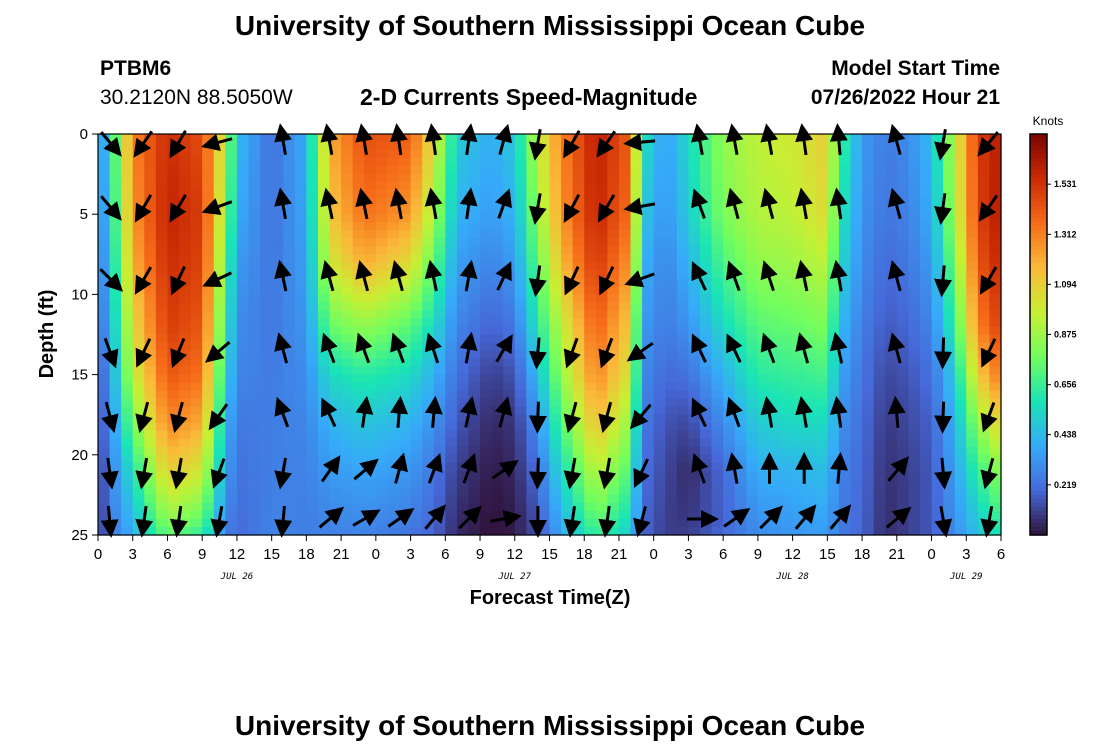  I want to click on y-tick-label: 0, so click(84, 134).